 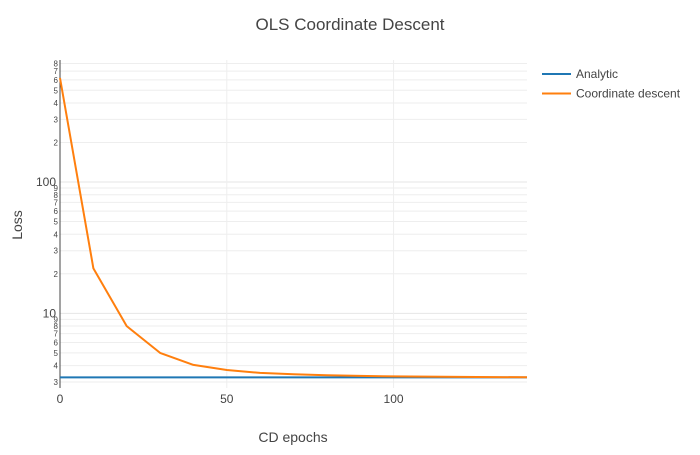 I want to click on x-tick-label: 100, so click(x=394, y=399).